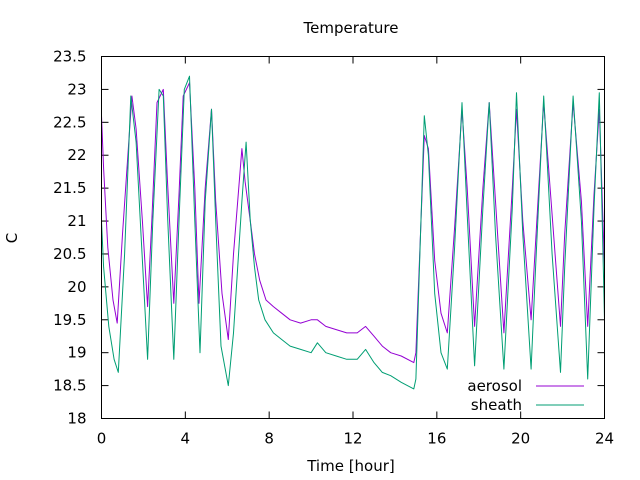  What do you see at coordinates (350, 28) in the screenshot?
I see `chart-title: Temperature` at bounding box center [350, 28].